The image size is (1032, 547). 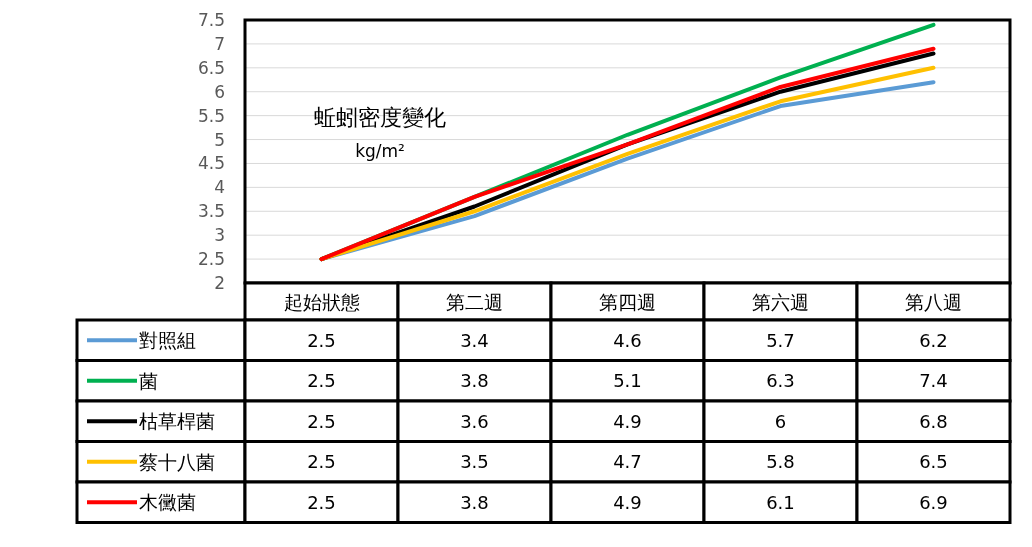 What do you see at coordinates (219, 187) in the screenshot?
I see `y-tick-label: 4` at bounding box center [219, 187].